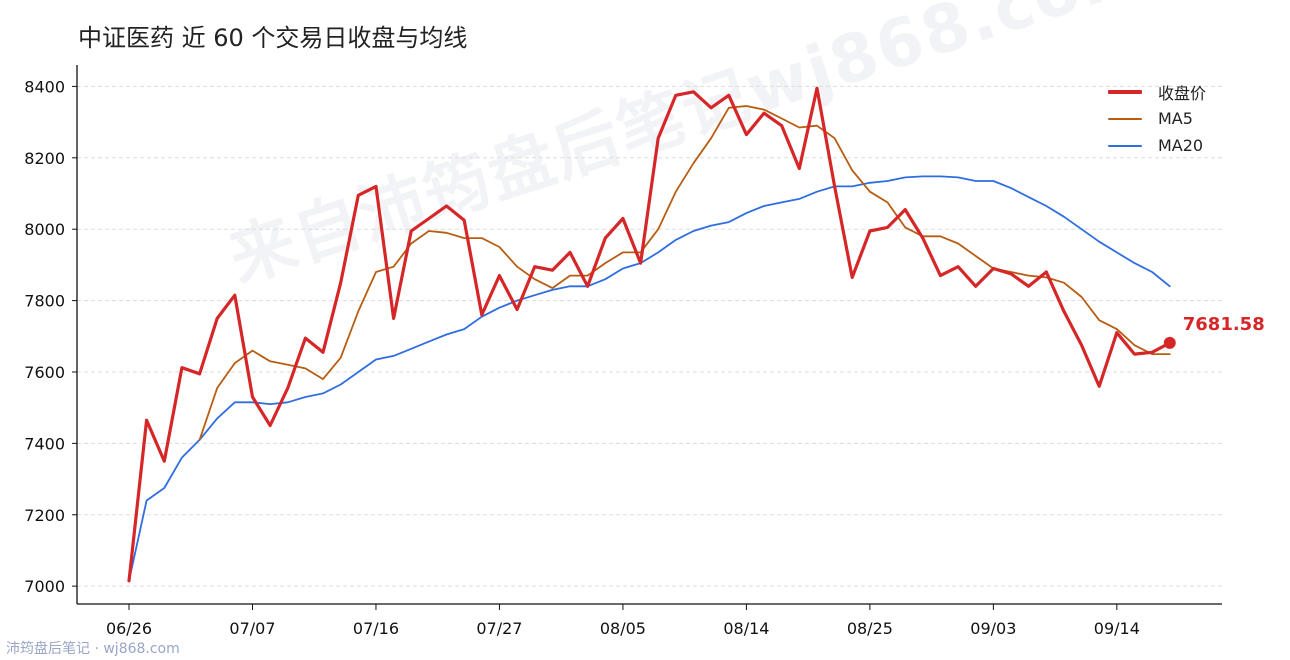 This screenshot has width=1290, height=660. Describe the element at coordinates (44, 158) in the screenshot. I see `y-tick-label: 8200` at that location.